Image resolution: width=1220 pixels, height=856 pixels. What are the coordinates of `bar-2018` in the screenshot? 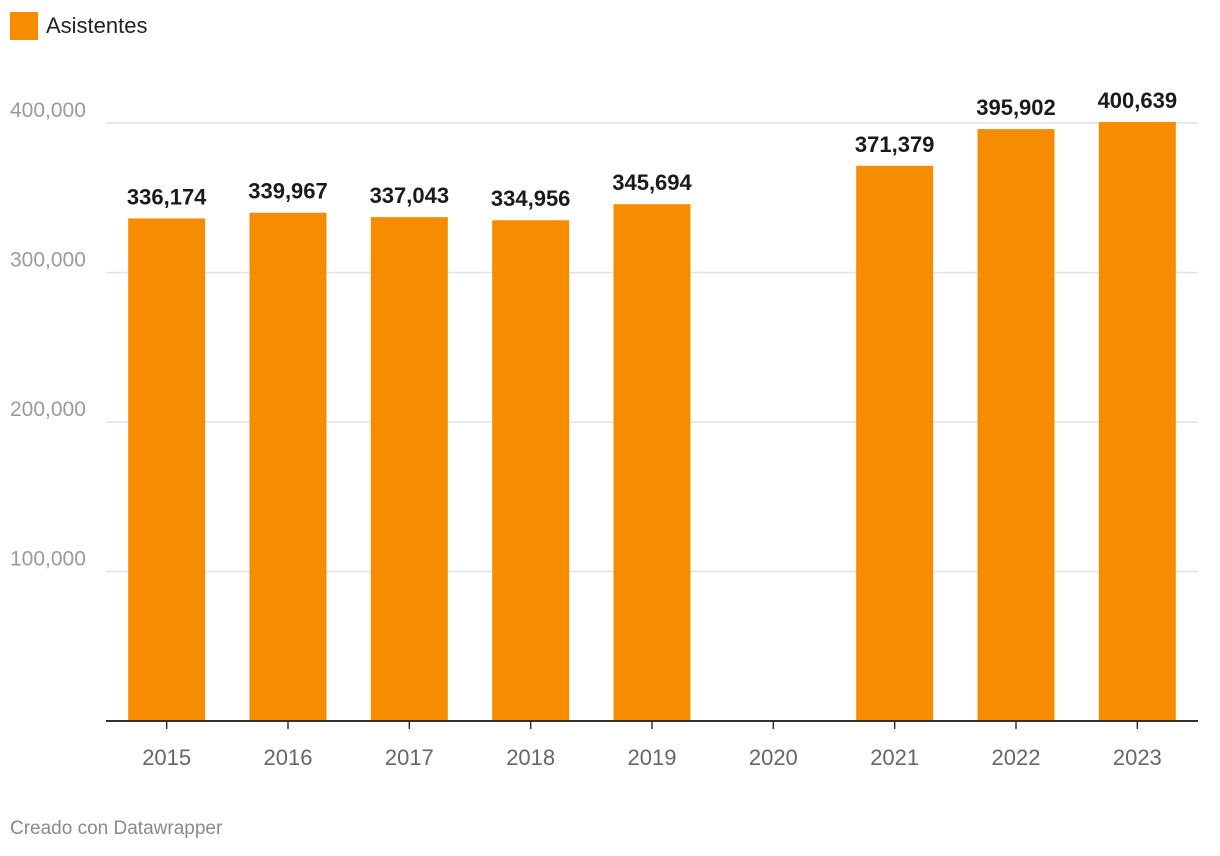 It's located at (531, 470).